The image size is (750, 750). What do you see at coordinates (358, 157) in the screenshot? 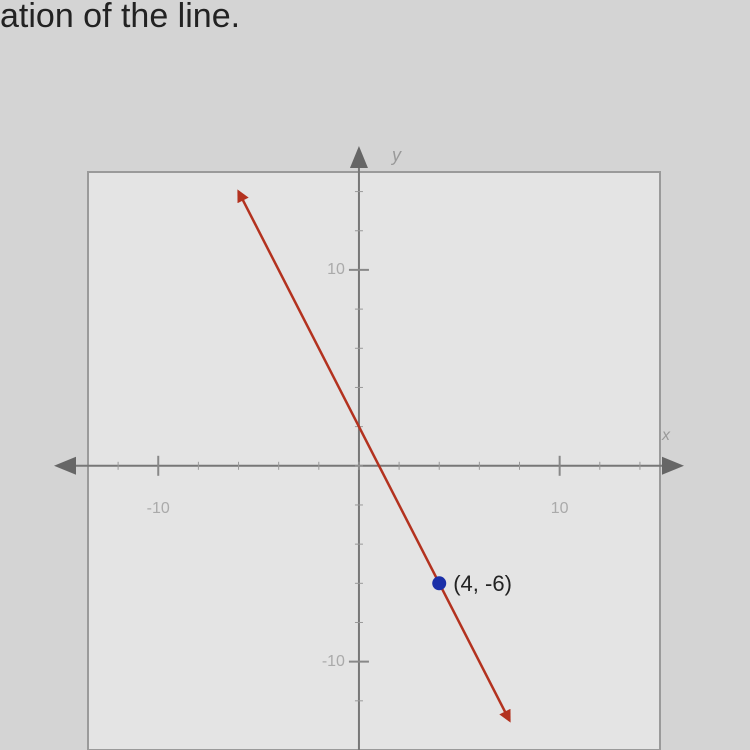
I see `y-arrow-top` at bounding box center [358, 157].